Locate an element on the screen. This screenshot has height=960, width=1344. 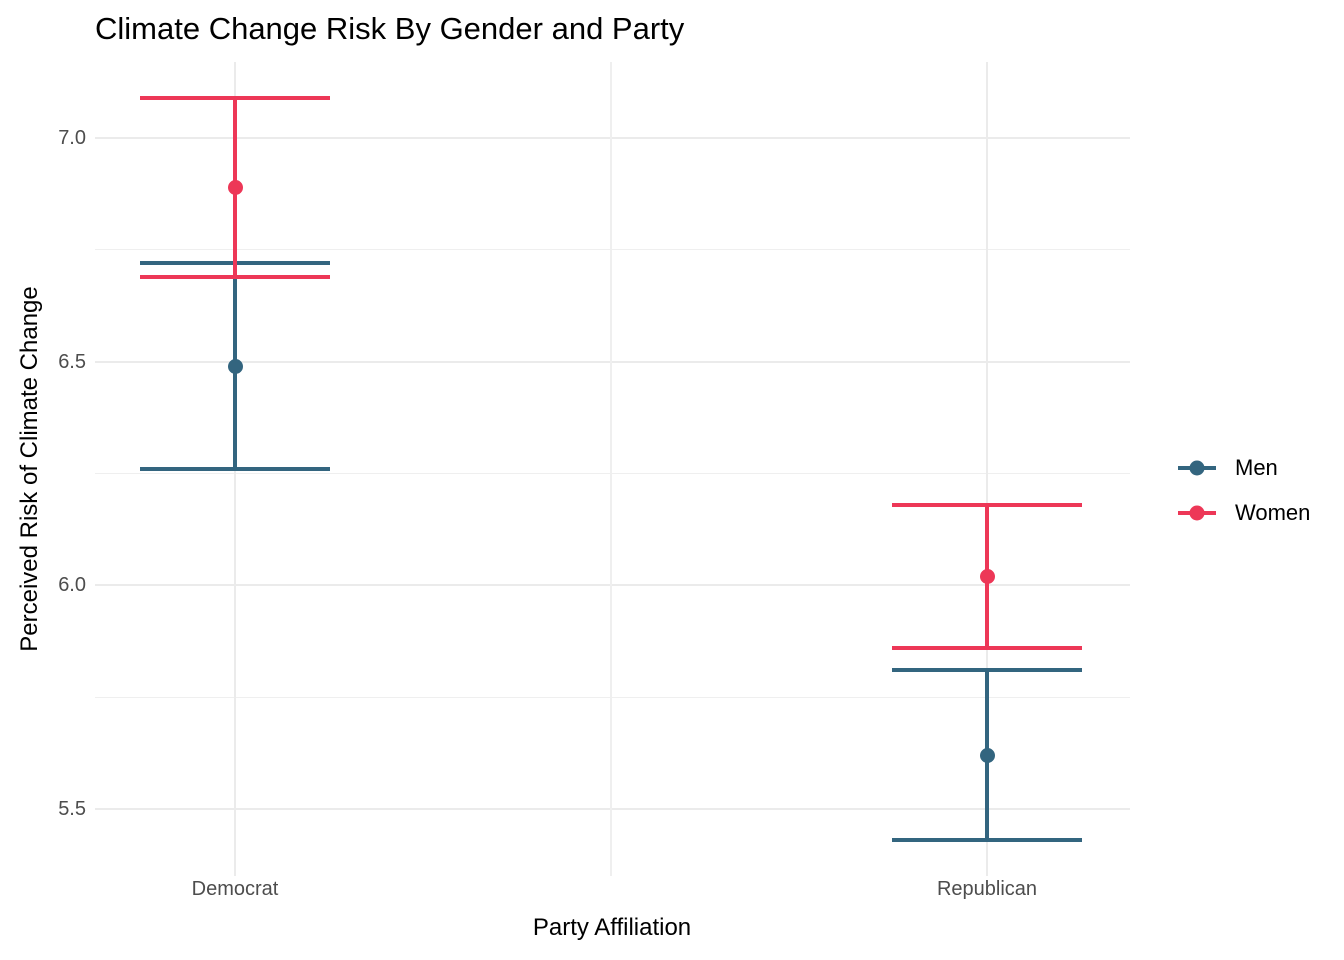
legend: Men Women is located at coordinates (1244, 490).